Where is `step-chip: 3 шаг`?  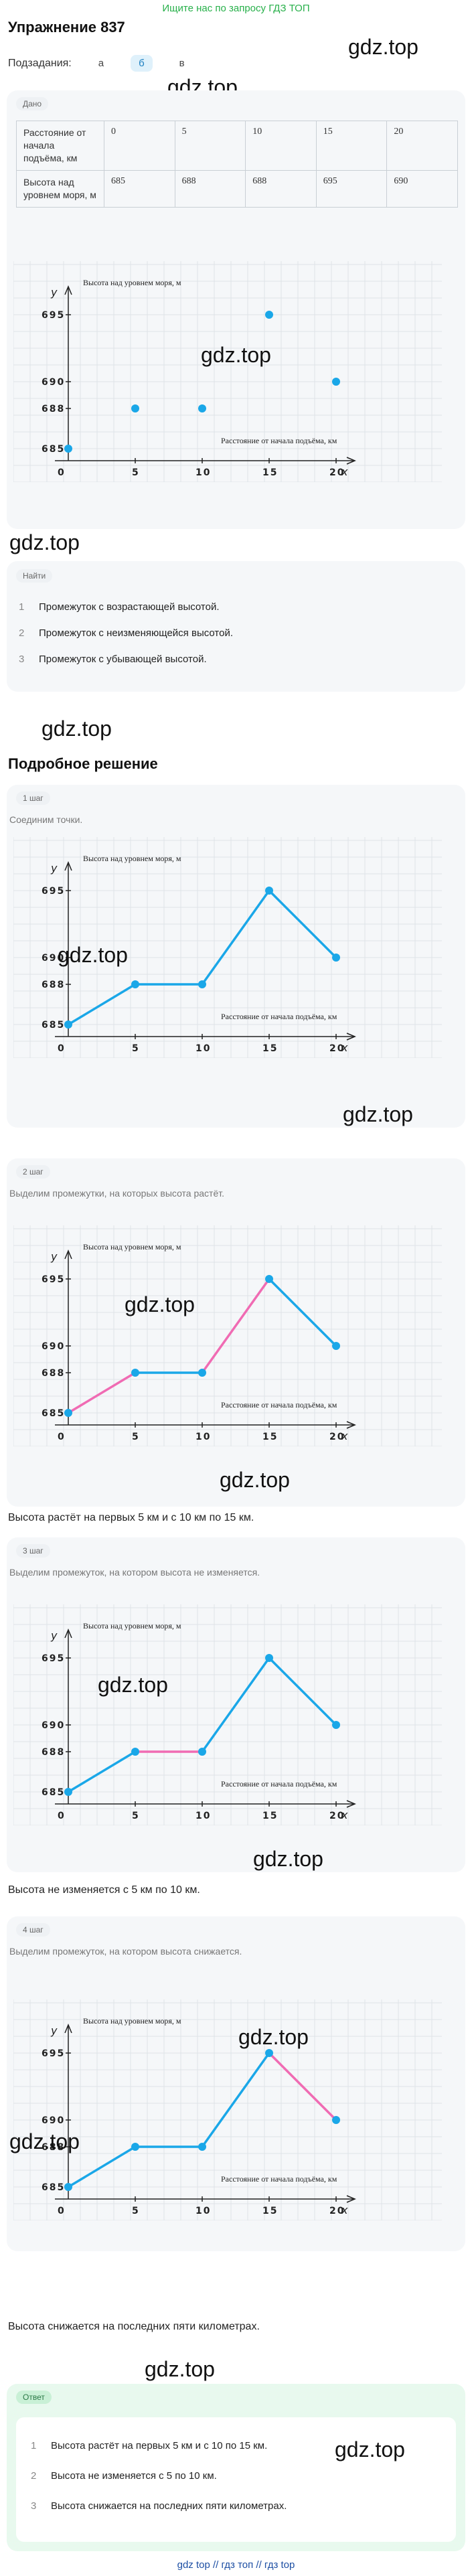
step-chip: 3 шаг is located at coordinates (33, 1551).